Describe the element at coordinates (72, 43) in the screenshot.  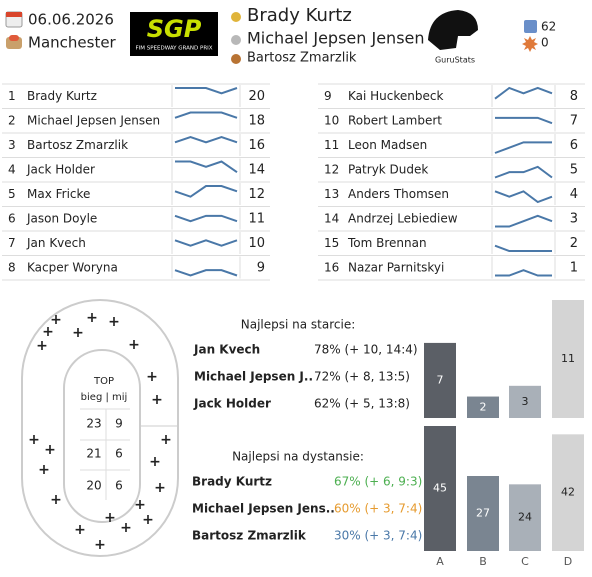
I see `city: Manchester` at that location.